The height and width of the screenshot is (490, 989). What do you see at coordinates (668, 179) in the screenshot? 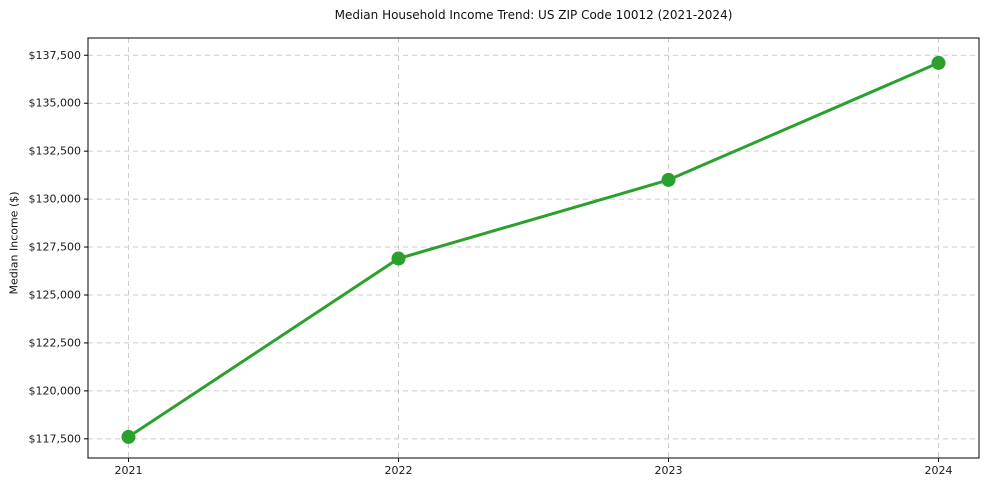
I see `data-point-2023` at bounding box center [668, 179].